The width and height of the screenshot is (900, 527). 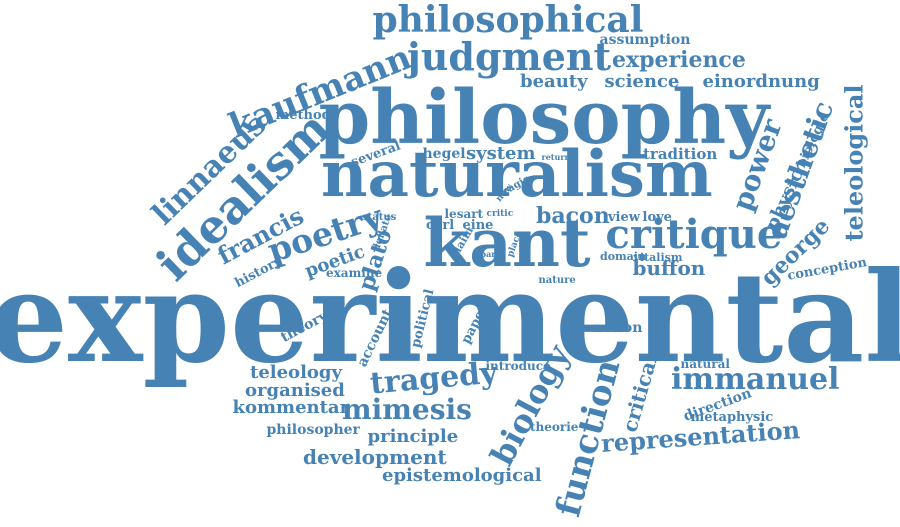 What do you see at coordinates (624, 217) in the screenshot?
I see `cloud-word-view: view` at bounding box center [624, 217].